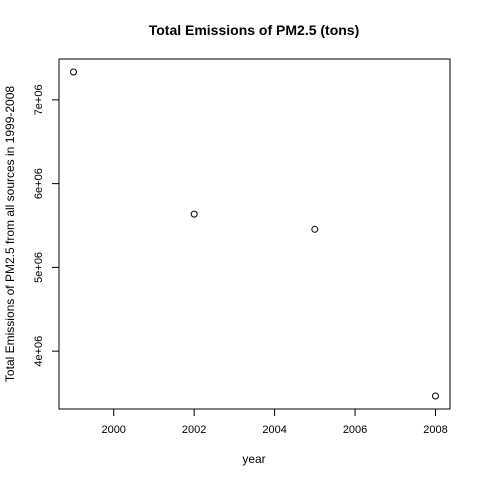  What do you see at coordinates (46, 225) in the screenshot?
I see `y-axis: 4e+06 5e+06 6e+06 7e+06` at bounding box center [46, 225].